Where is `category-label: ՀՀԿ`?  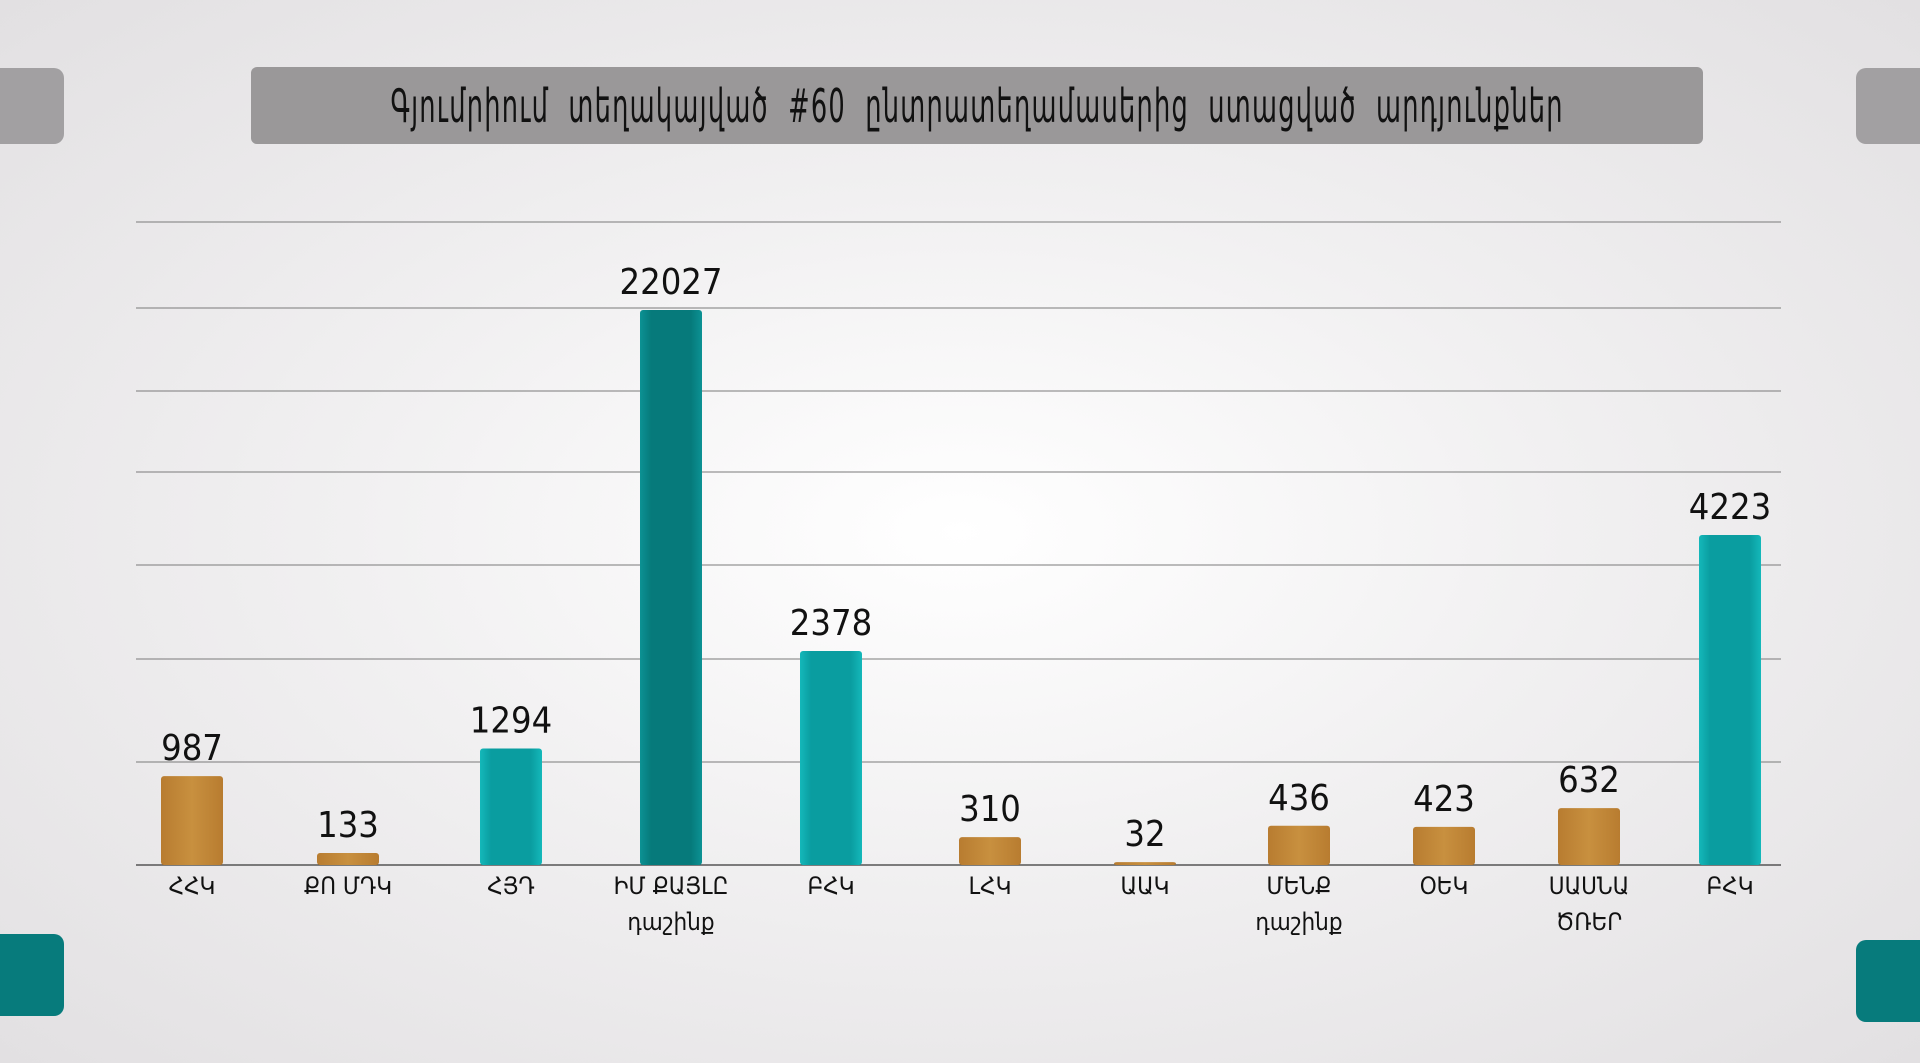
category-label: ՀՀԿ is located at coordinates (192, 886).